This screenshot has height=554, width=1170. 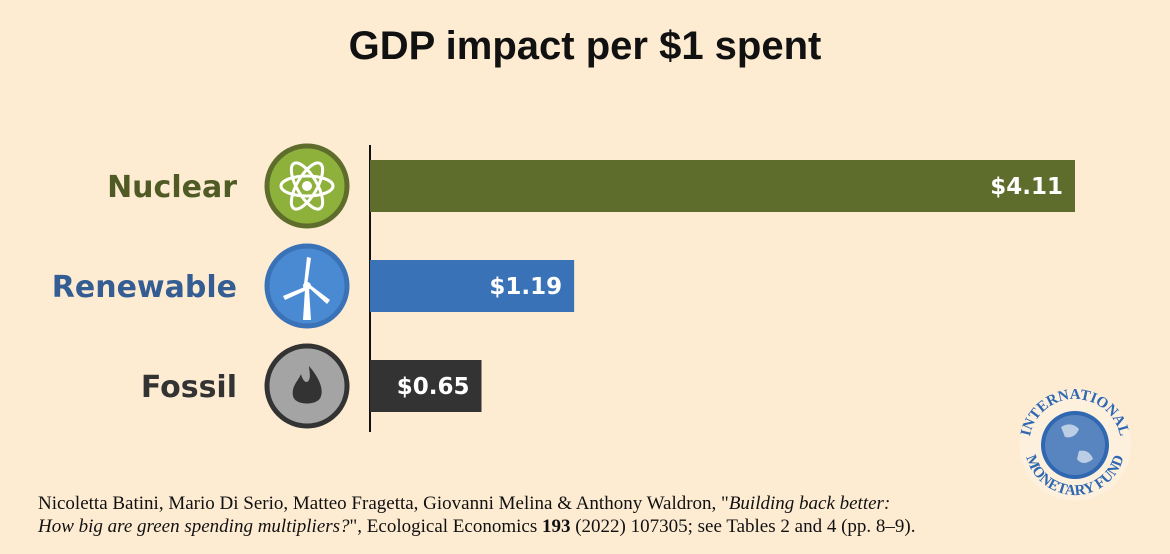 What do you see at coordinates (472, 286) in the screenshot?
I see `bar-renewable` at bounding box center [472, 286].